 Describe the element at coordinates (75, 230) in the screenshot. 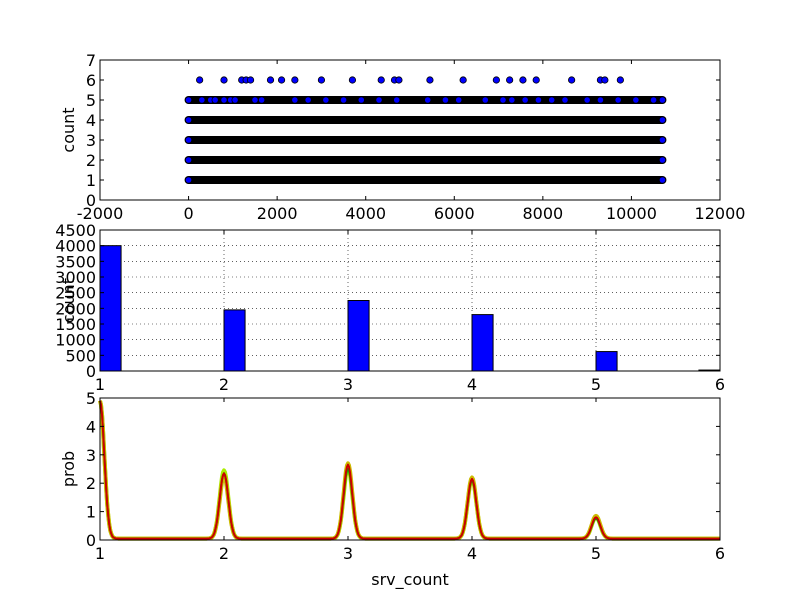

I see `y-tick-label: 4500` at that location.